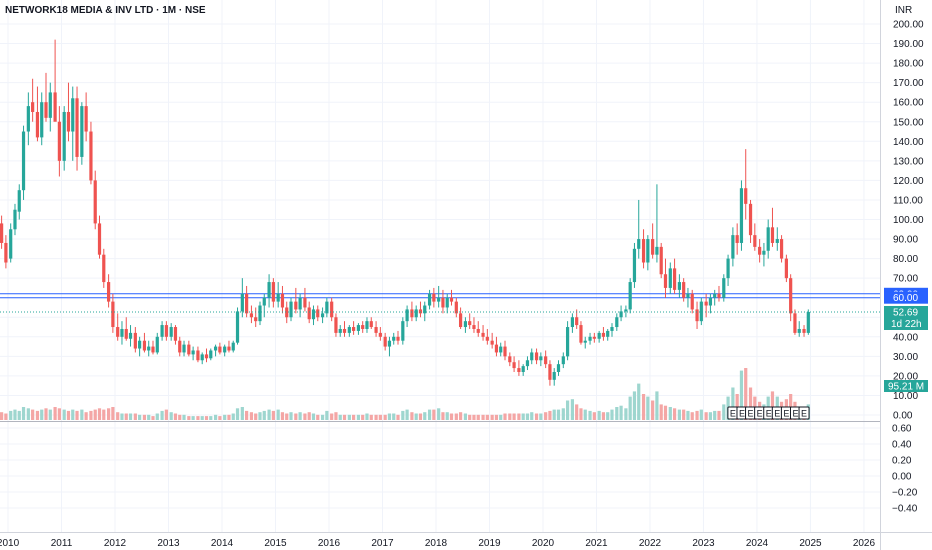  Describe the element at coordinates (903, 10) in the screenshot. I see `currency-label: INR` at that location.